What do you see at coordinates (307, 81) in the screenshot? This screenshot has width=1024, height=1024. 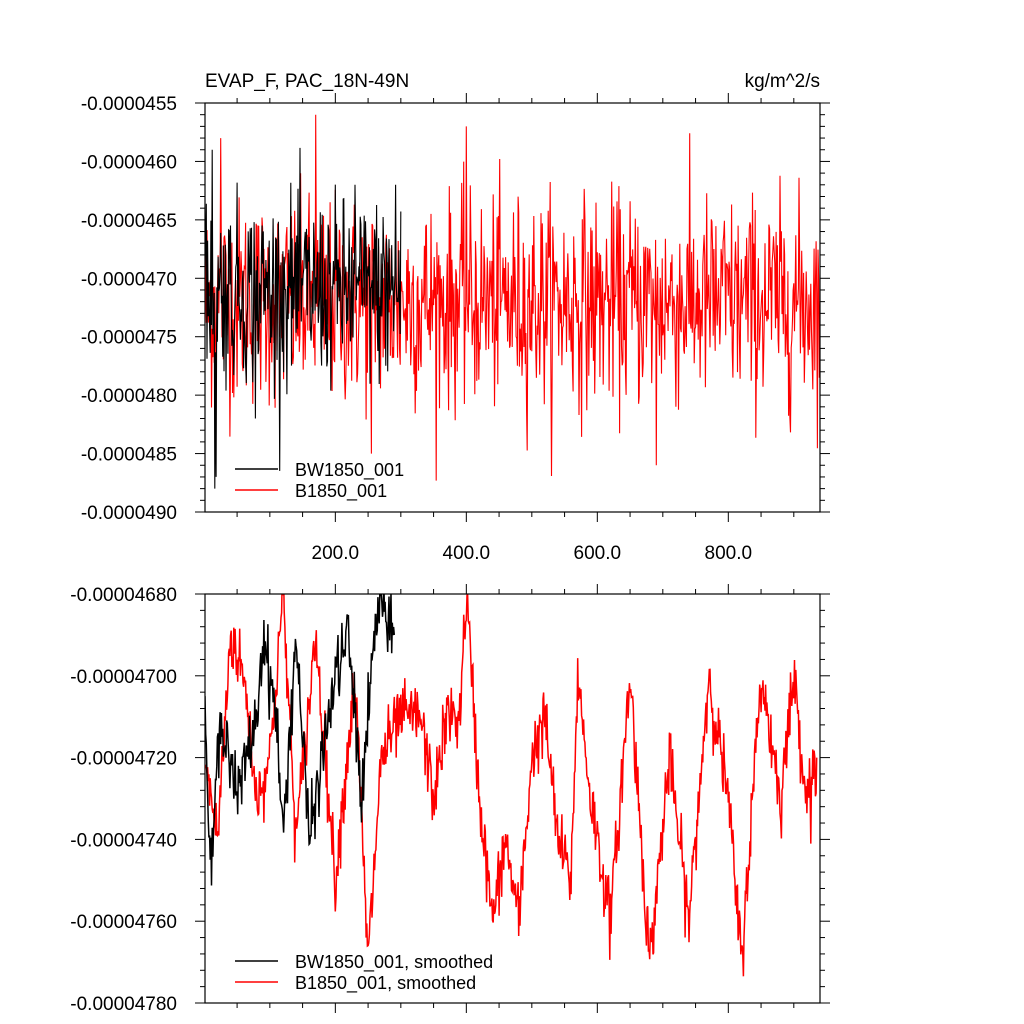 I see `top-chart-title: EVAP_F, PAC_18N-49N` at bounding box center [307, 81].